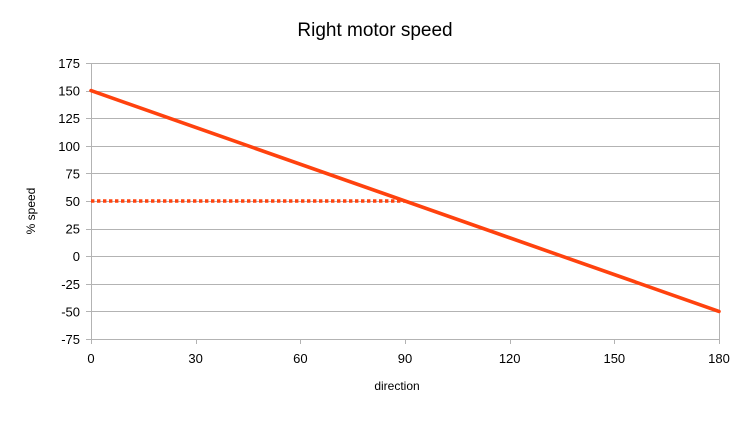 This screenshot has height=423, width=751. I want to click on x-tick-label: 150, so click(614, 358).